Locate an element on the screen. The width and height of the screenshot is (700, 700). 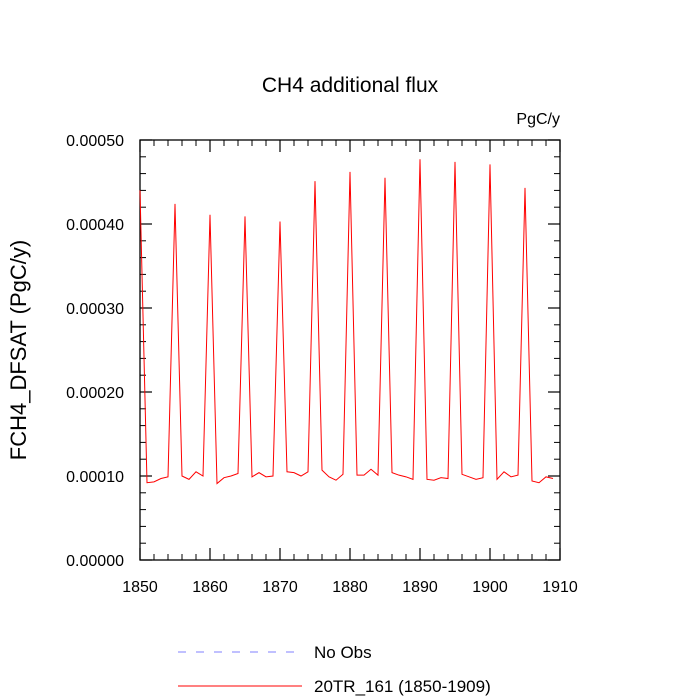
y-tick-label: 0.00030 is located at coordinates (95, 309).